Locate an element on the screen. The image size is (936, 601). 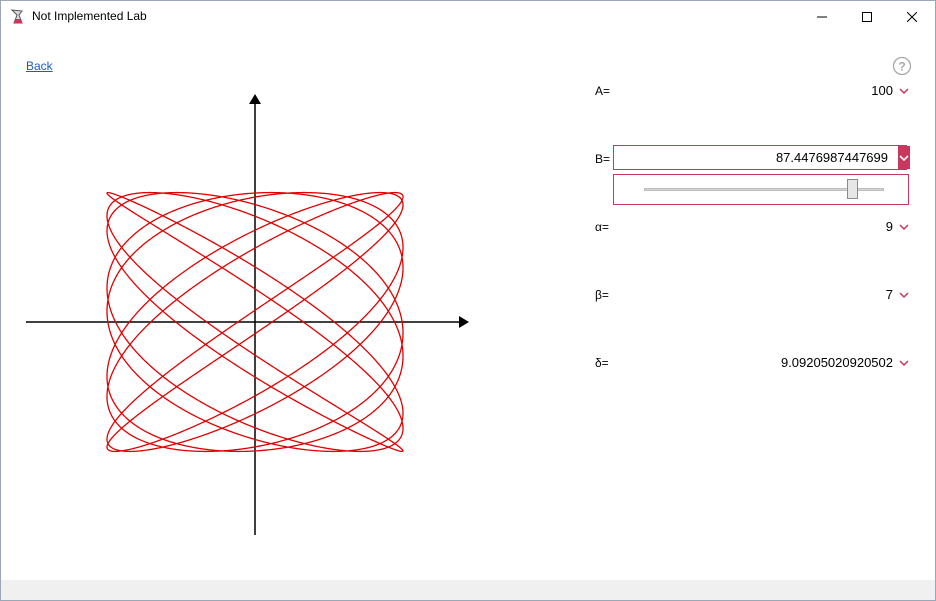
param-b-dropdown-button is located at coordinates (904, 157).